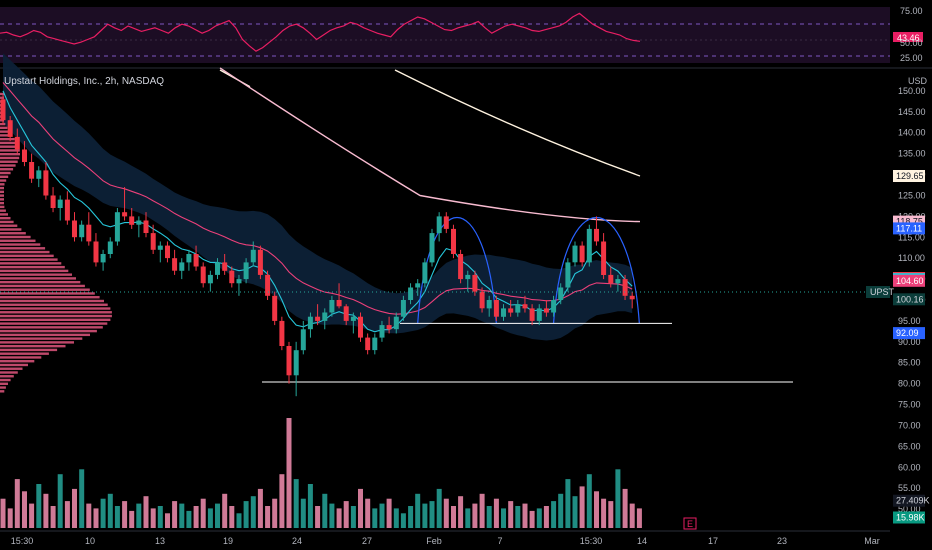 This screenshot has height=550, width=932. I want to click on time-axis: 15:30 10 13 19 24 27 Feb 7 15:30 14 17 23 Mar, so click(445, 541).